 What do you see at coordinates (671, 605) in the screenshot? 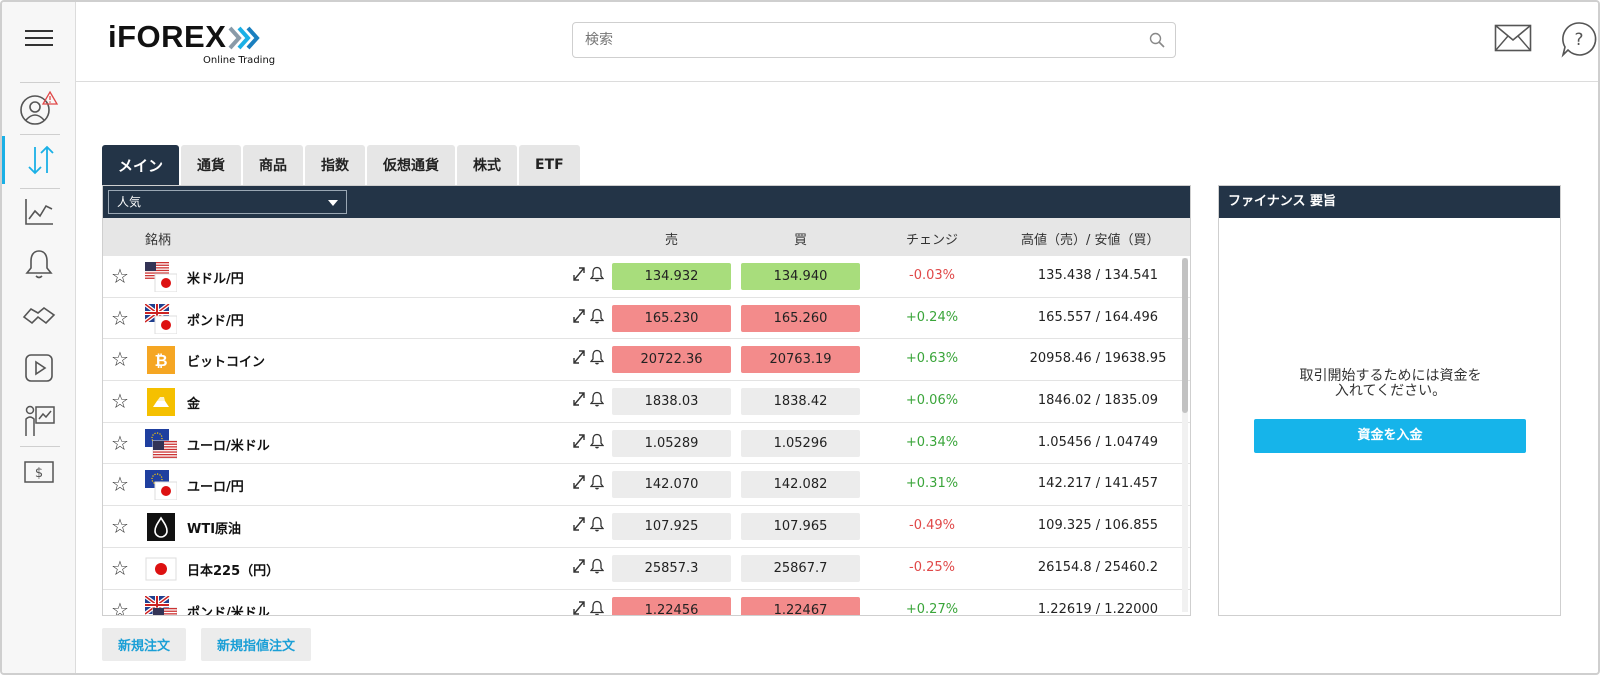
I see `sell-price-button: 1.22456` at bounding box center [671, 605].